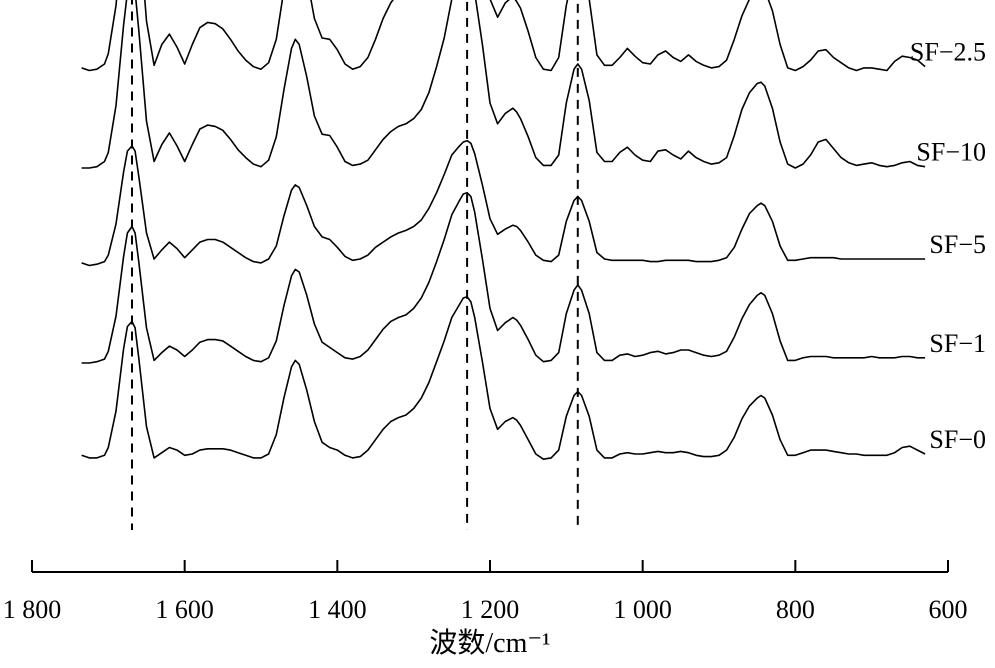  I want to click on x-tick-label: 800, so click(795, 609).